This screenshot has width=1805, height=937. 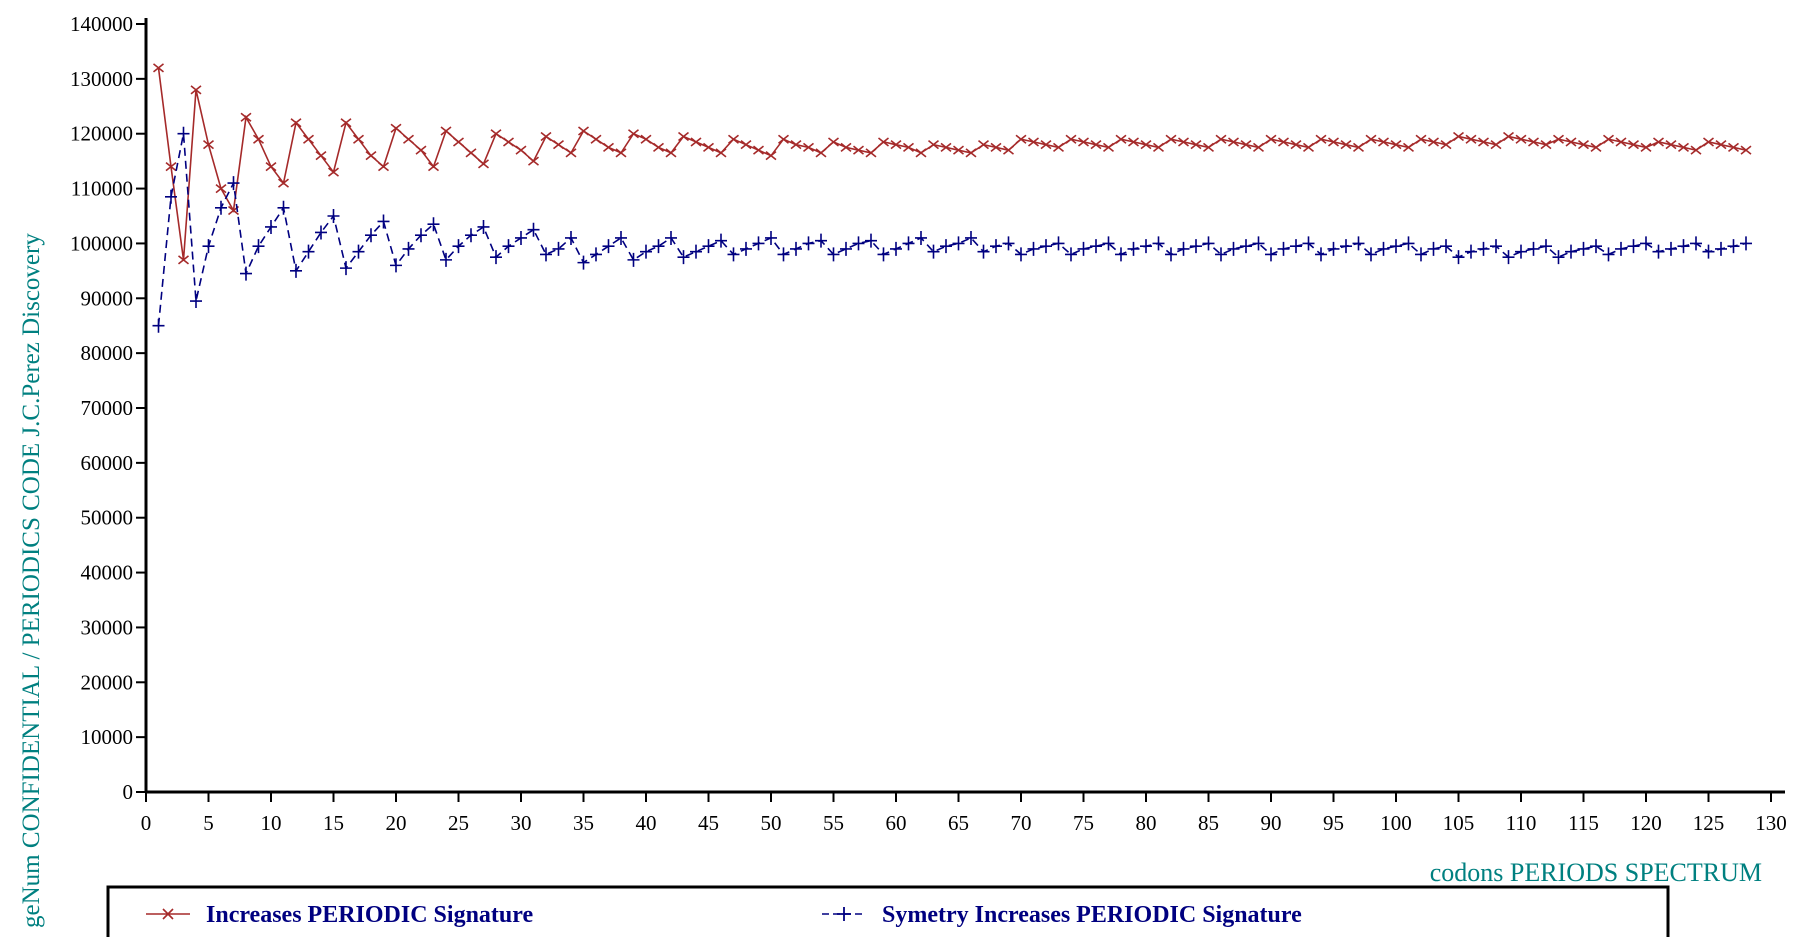 I want to click on x-tick-label: 85, so click(x=1208, y=823).